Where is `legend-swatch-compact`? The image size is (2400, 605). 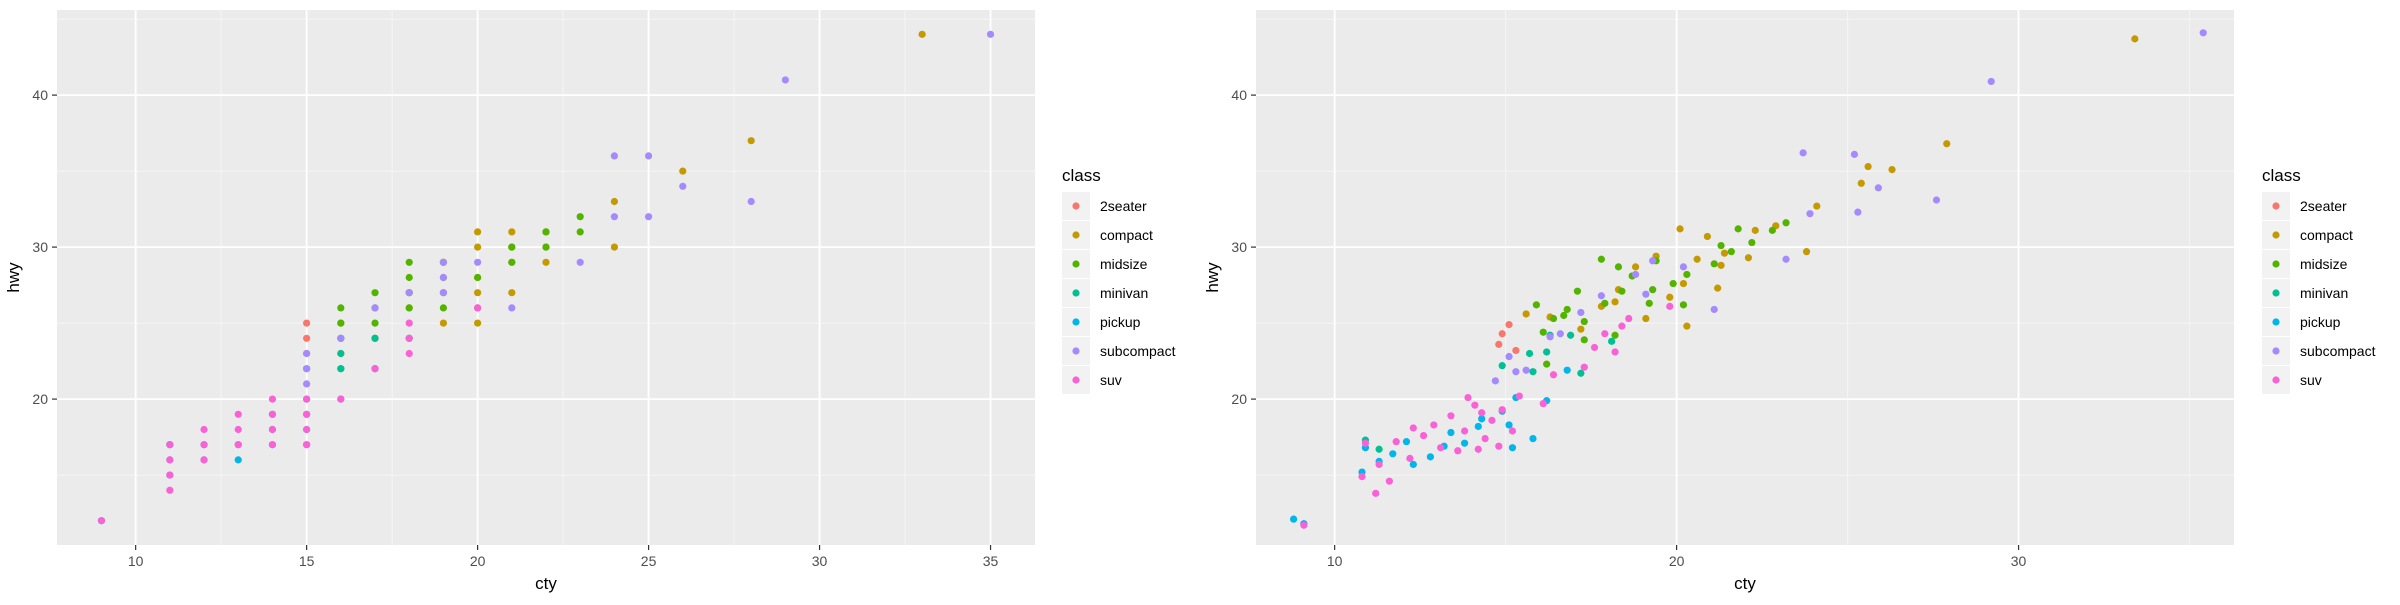 legend-swatch-compact is located at coordinates (2276, 235).